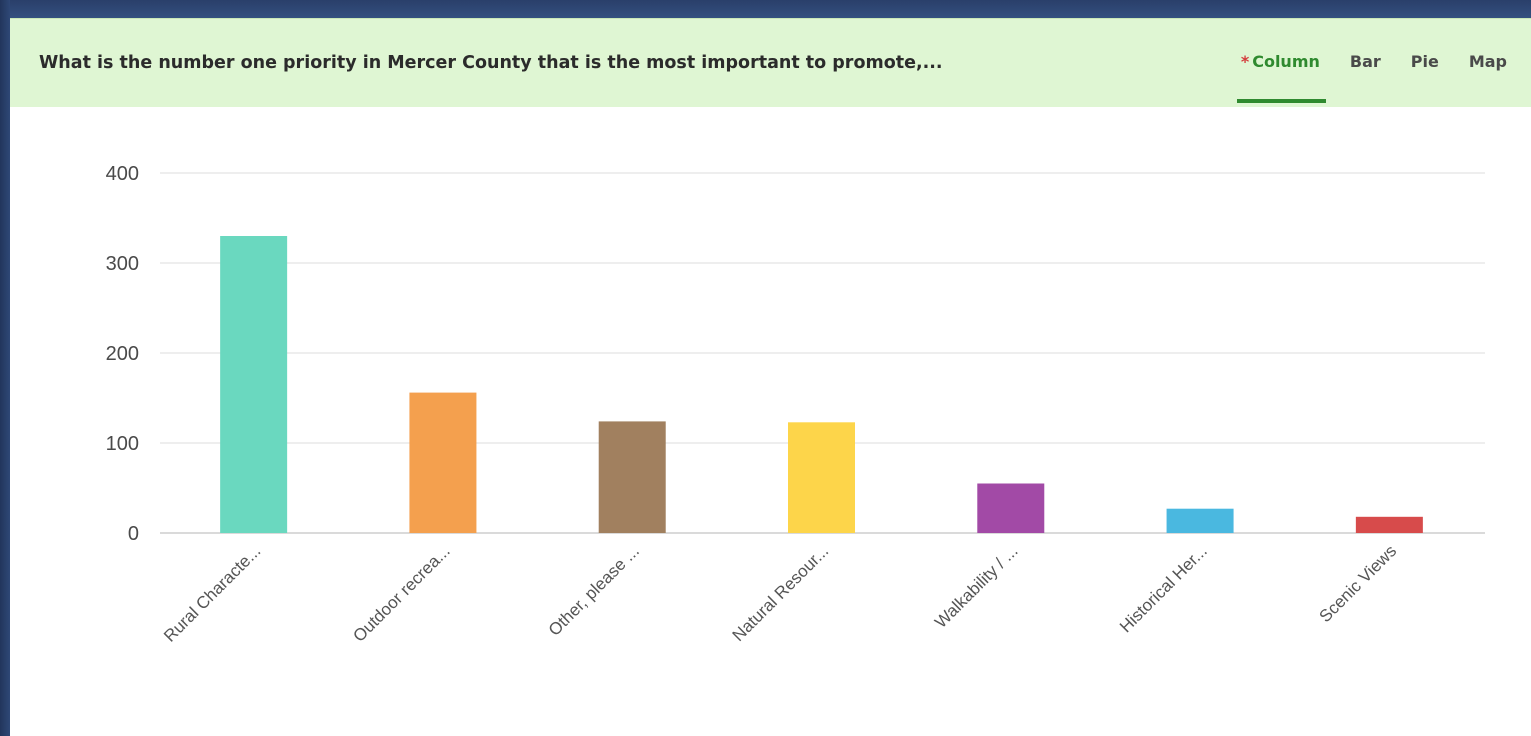 The height and width of the screenshot is (736, 1531). Describe the element at coordinates (1245, 61) in the screenshot. I see `asterisk-icon: *` at that location.